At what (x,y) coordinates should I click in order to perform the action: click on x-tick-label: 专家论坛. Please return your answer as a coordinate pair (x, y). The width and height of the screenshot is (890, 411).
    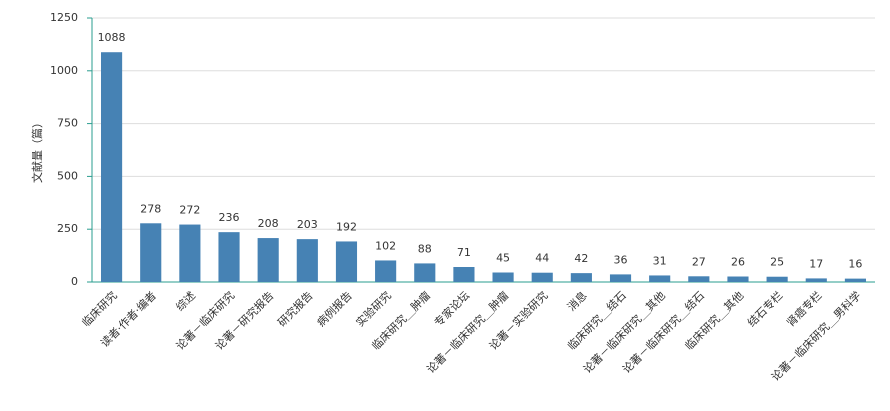
    Looking at the image, I should click on (451, 308).